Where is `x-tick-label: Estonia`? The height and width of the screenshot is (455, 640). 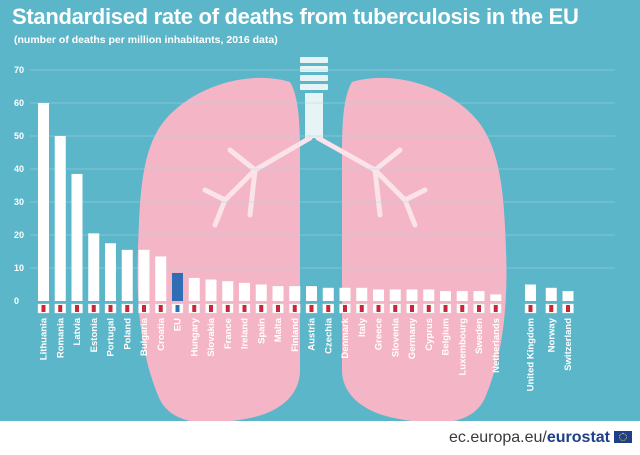
x-tick-label: Estonia is located at coordinates (94, 334).